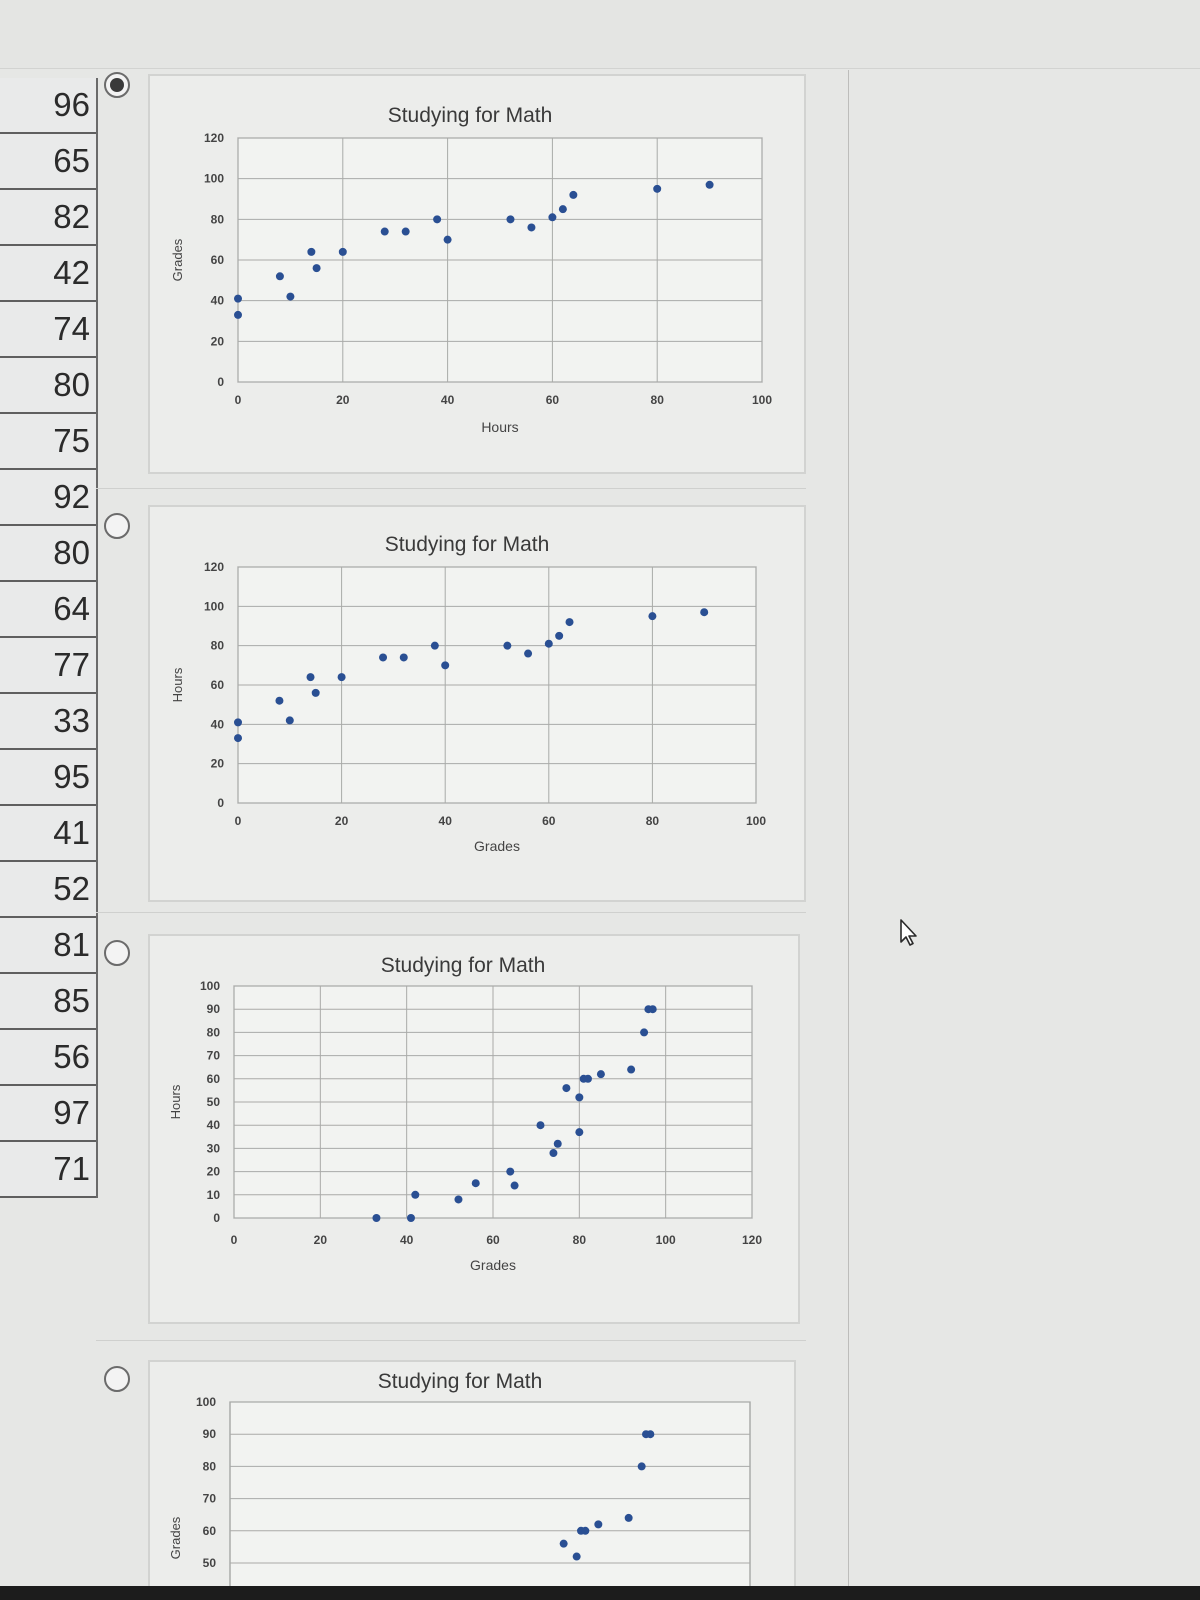 Image resolution: width=1200 pixels, height=1600 pixels. I want to click on x-tick-label: 80, so click(653, 821).